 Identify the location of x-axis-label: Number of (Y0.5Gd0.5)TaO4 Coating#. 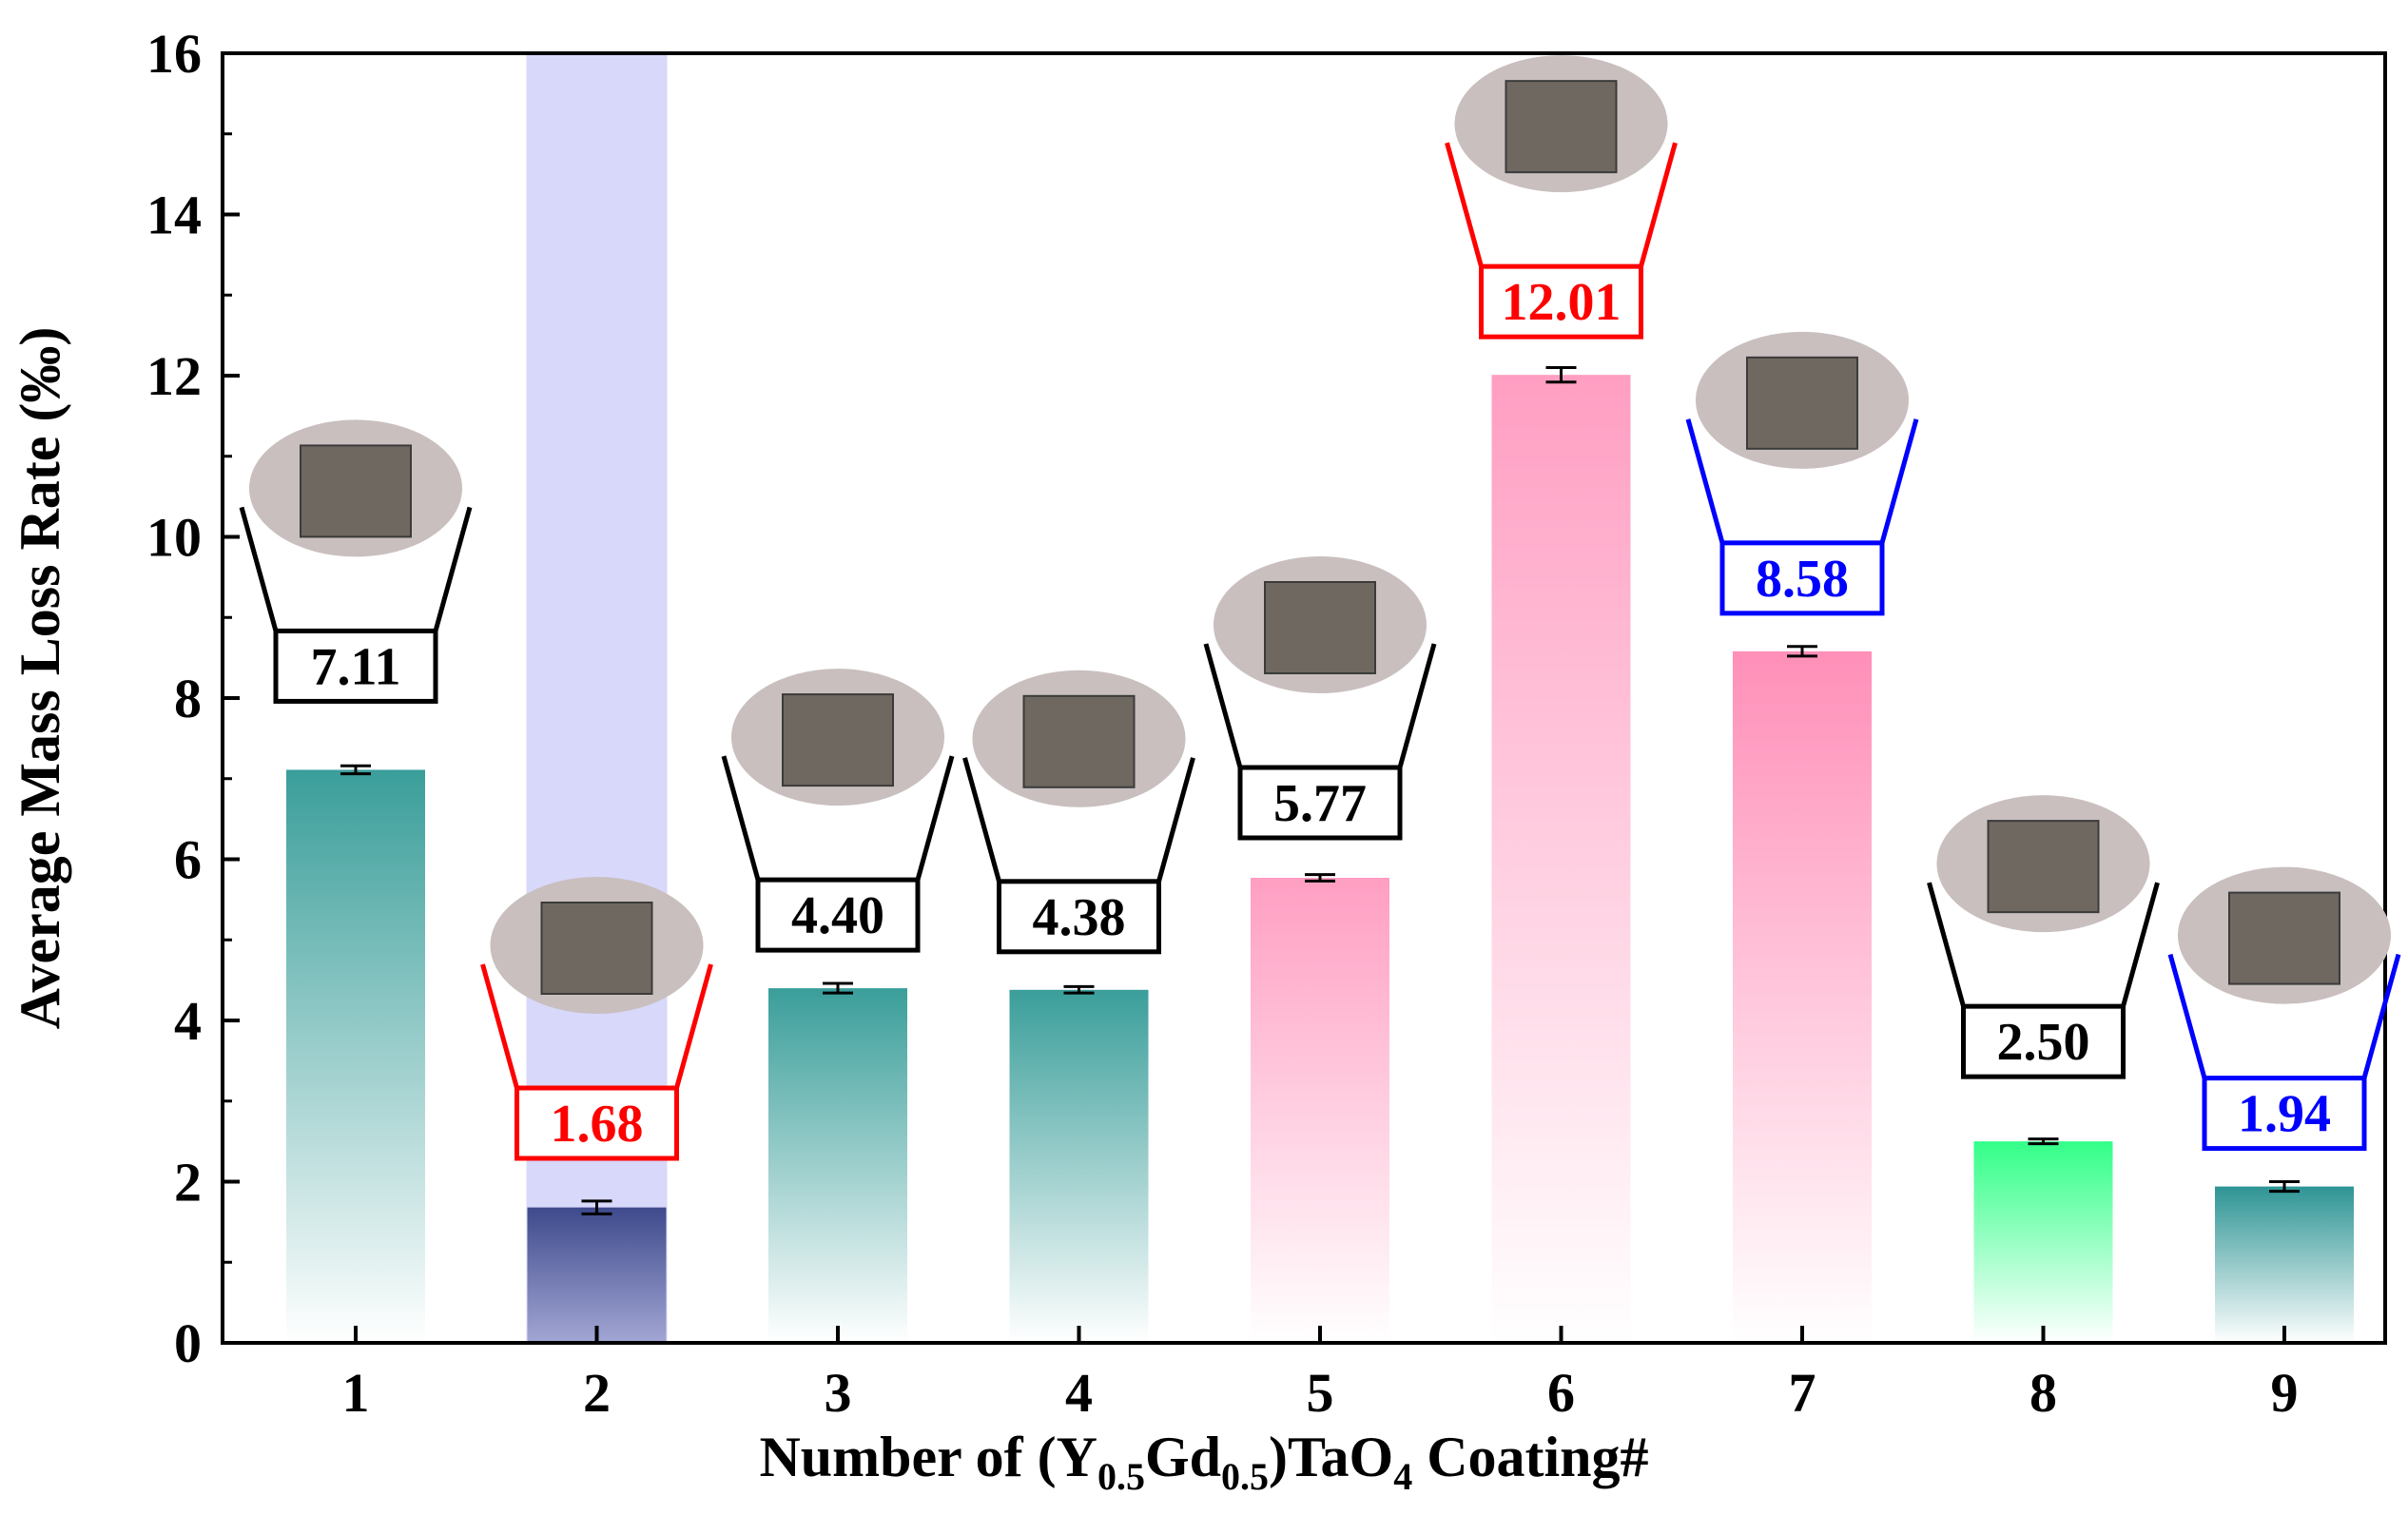
(1203, 1462).